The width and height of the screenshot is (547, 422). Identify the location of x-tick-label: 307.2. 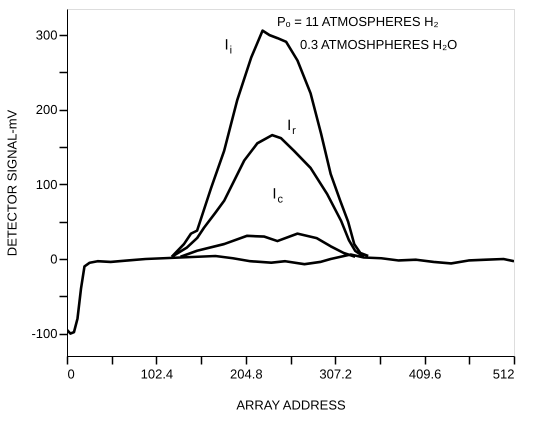
(335, 374).